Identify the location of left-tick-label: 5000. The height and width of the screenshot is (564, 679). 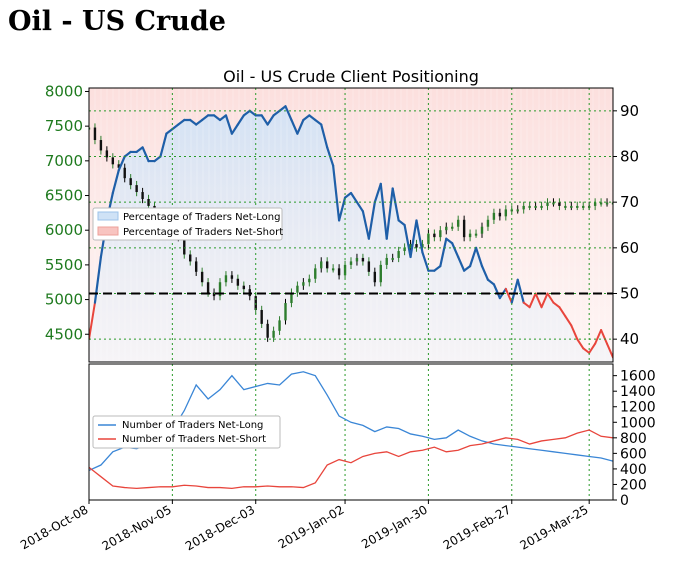
(64, 300).